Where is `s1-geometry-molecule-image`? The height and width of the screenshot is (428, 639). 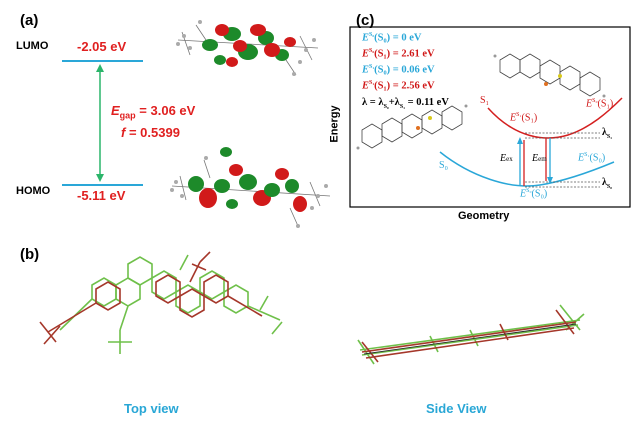 s1-geometry-molecule-image is located at coordinates (549, 75).